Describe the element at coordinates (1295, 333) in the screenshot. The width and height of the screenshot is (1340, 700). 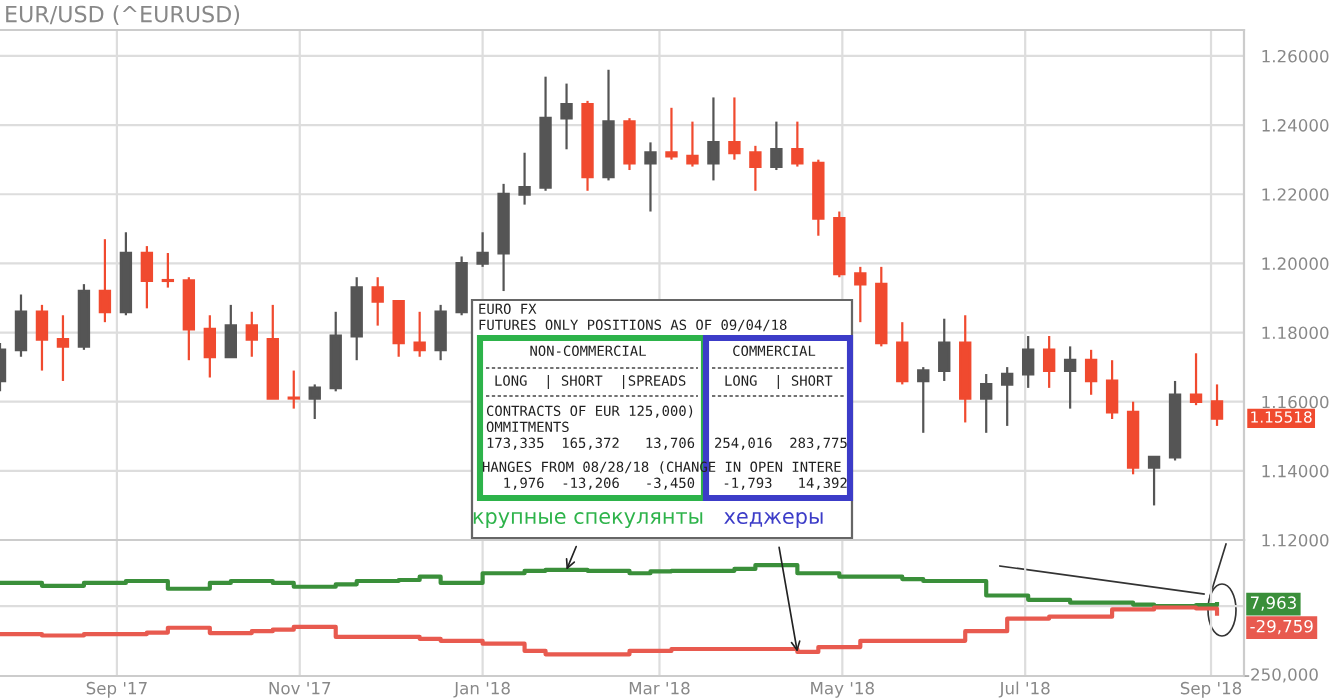
I see `y-tick-label: 1.18000` at that location.